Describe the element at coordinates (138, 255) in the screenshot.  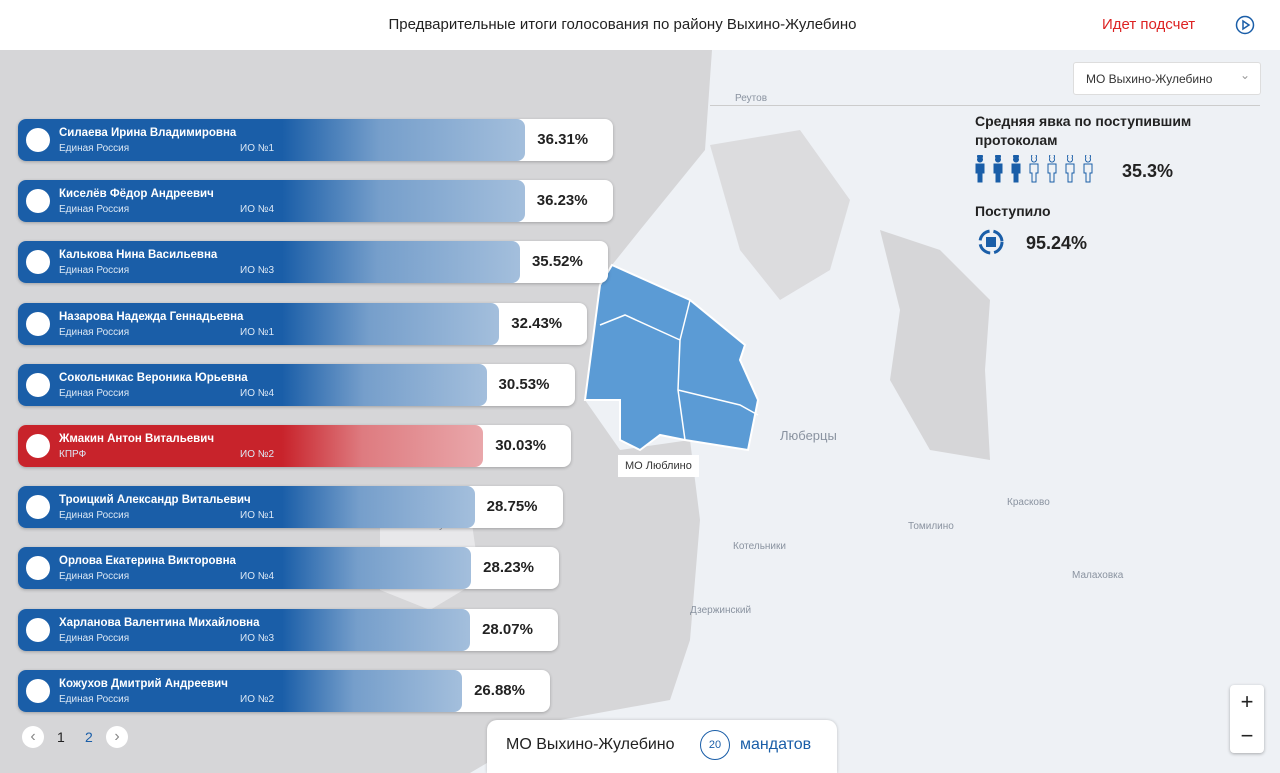
I see `candidate-name: Калькова Нина Васильевна` at that location.